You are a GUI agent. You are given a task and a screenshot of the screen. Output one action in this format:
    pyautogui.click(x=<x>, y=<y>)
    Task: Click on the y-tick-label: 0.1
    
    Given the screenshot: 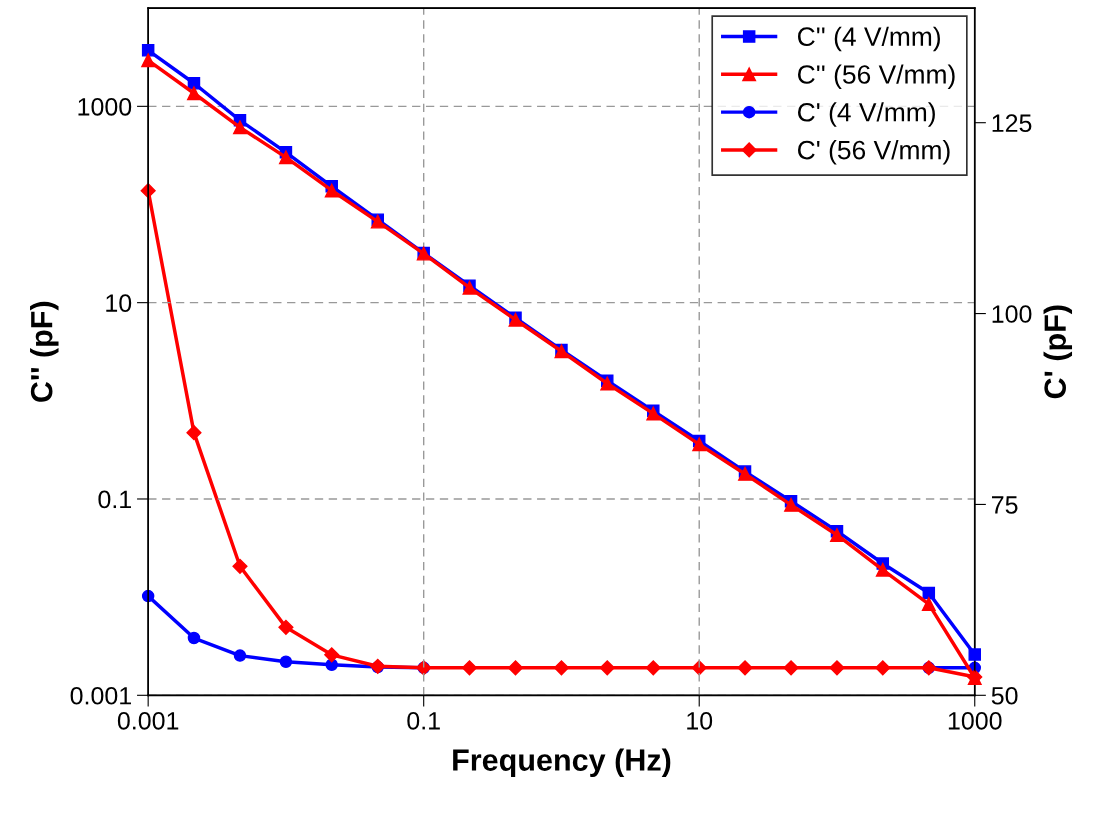 What is the action you would take?
    pyautogui.click(x=114, y=499)
    